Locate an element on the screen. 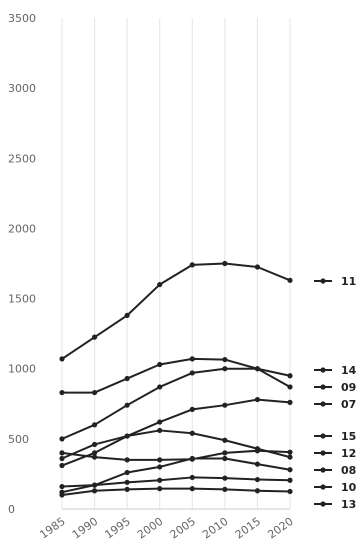 The height and width of the screenshot is (551, 361). legend-item-13: 13 is located at coordinates (335, 504).